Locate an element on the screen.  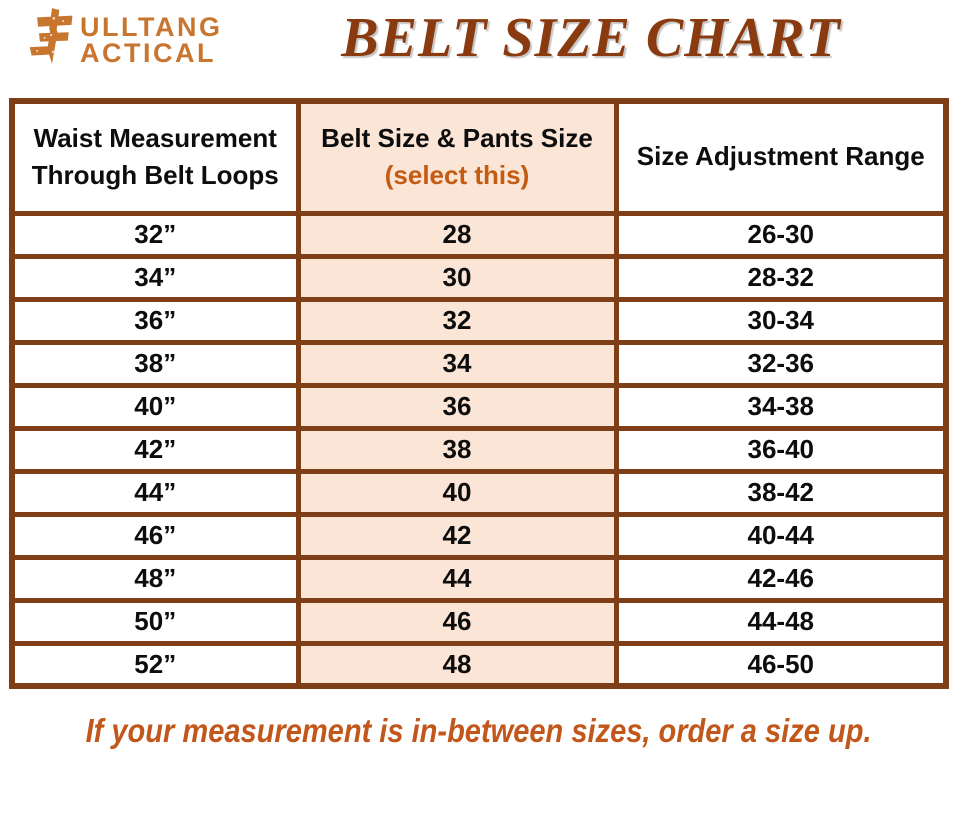
belt-size-cell: 30 is located at coordinates (457, 277).